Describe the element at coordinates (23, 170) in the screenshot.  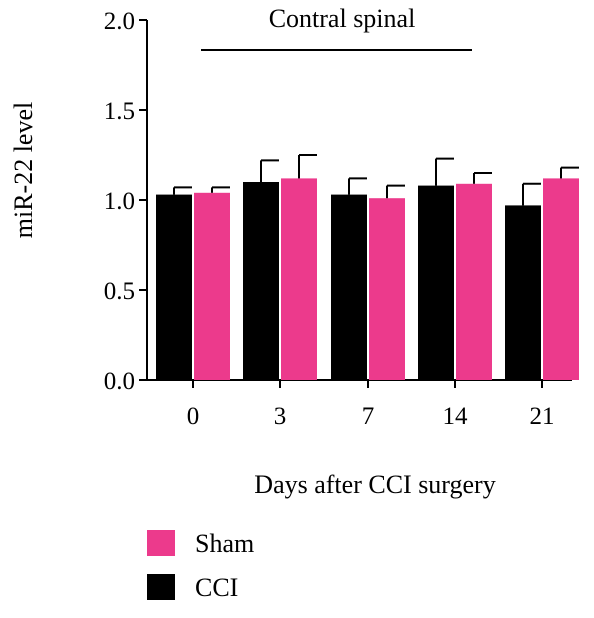
I see `y-axis-title: miR-22 level` at that location.